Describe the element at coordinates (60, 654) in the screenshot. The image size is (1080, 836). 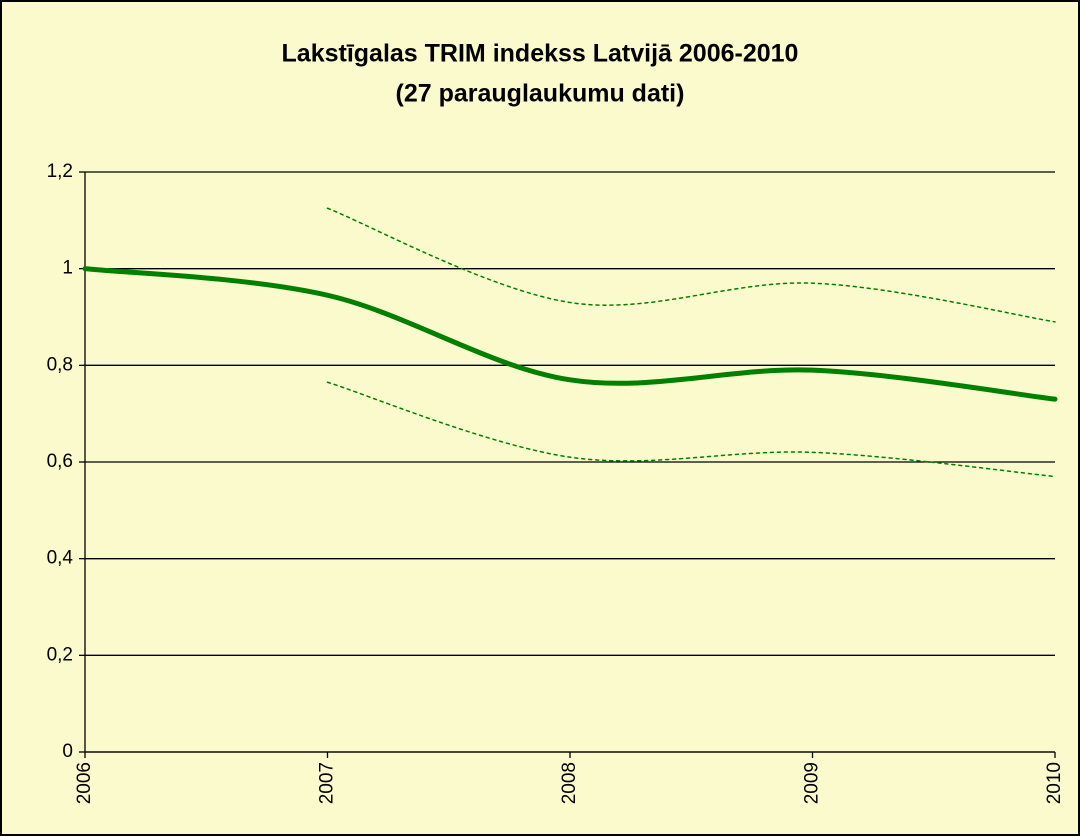
I see `y-tick-label: 0,2` at that location.